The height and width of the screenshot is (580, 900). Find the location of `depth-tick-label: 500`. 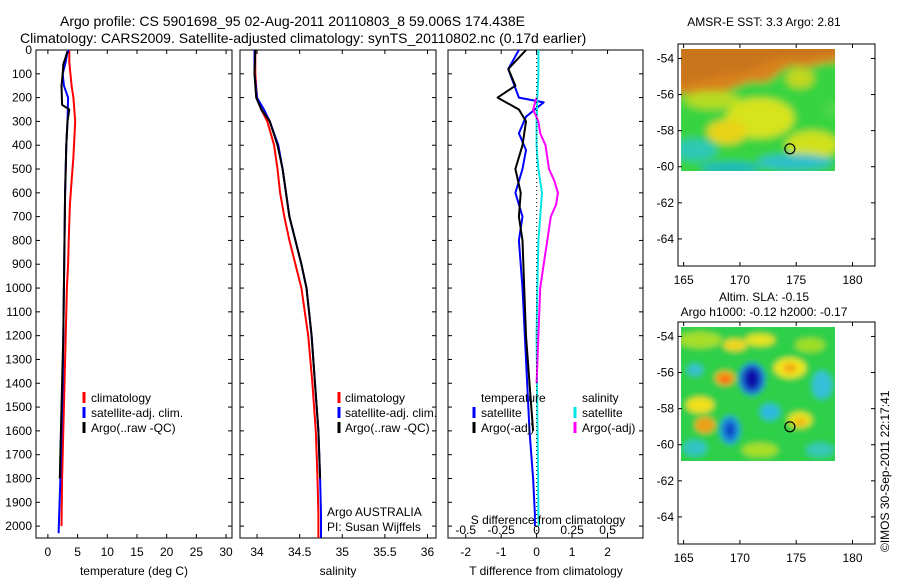

depth-tick-label: 500 is located at coordinates (22, 169).